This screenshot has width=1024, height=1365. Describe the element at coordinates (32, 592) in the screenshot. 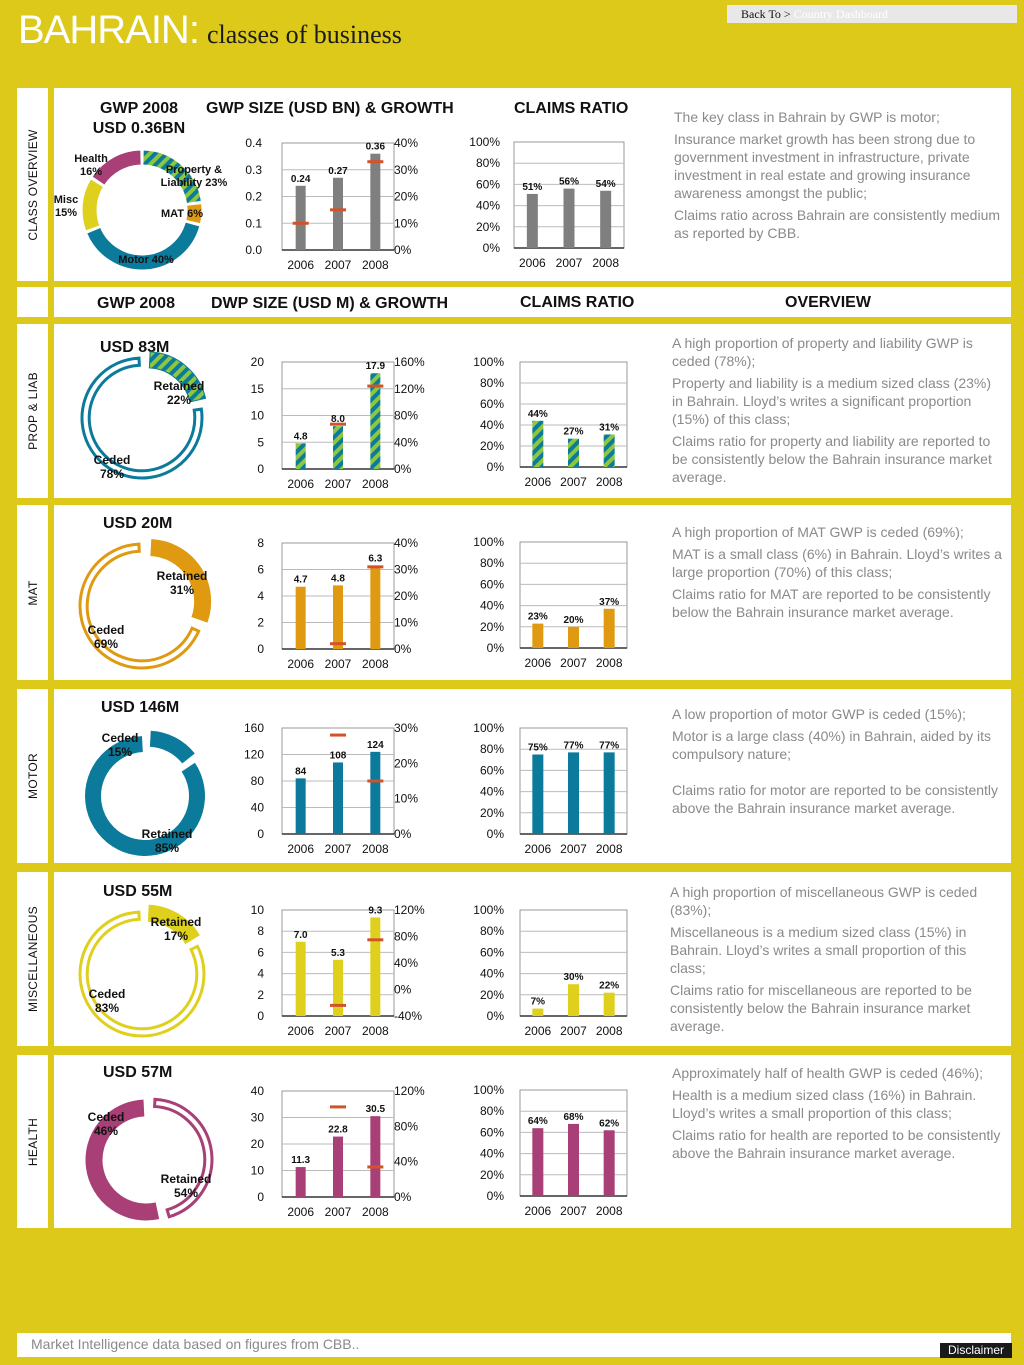

I see `mat-label: MAT` at that location.